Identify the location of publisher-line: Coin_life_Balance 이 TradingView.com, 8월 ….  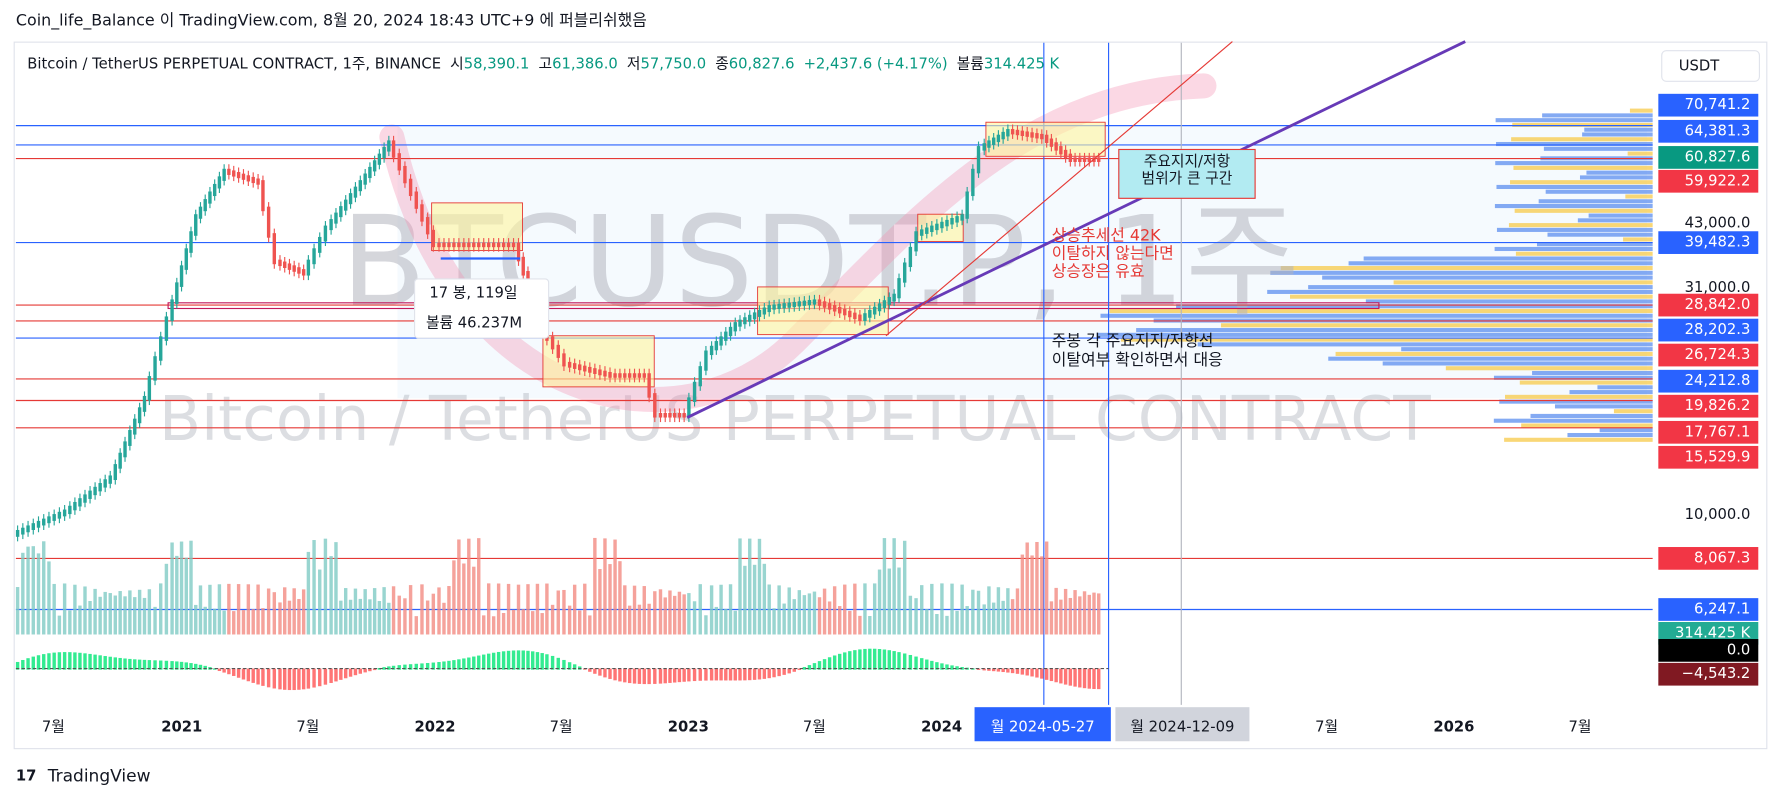
(331, 21).